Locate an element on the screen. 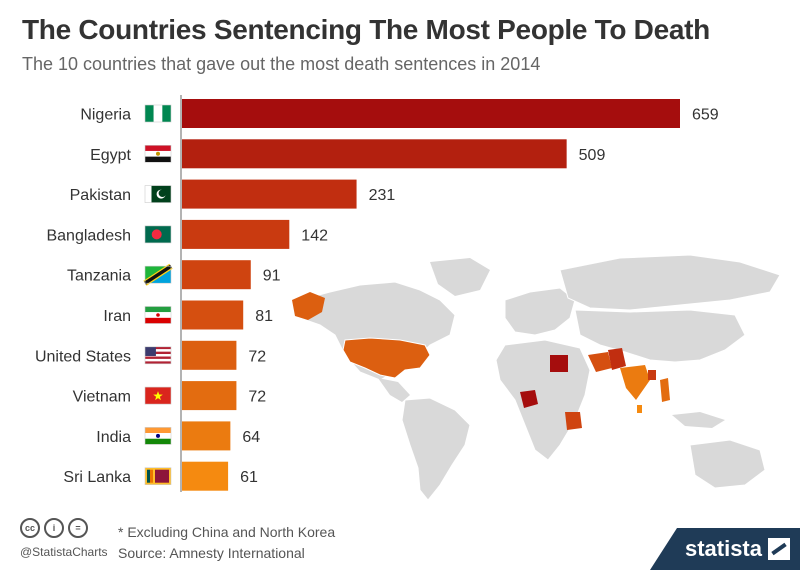 Image resolution: width=800 pixels, height=570 pixels. cc-icon: cc is located at coordinates (30, 528).